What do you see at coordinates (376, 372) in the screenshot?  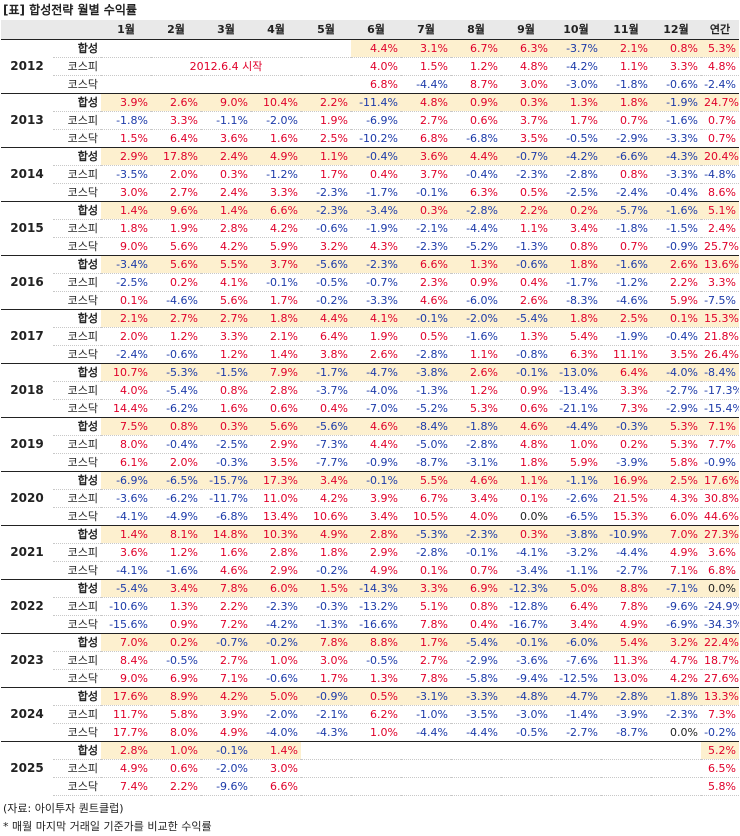 I see `return-cell: -4.7%` at bounding box center [376, 372].